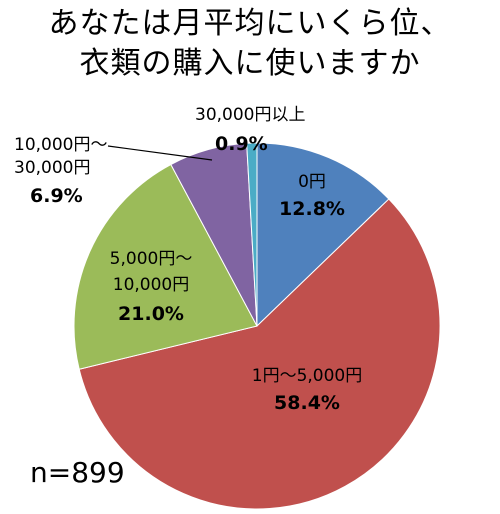 Image resolution: width=500 pixels, height=514 pixels. Describe the element at coordinates (160, 153) in the screenshot. I see `leader-line` at that location.